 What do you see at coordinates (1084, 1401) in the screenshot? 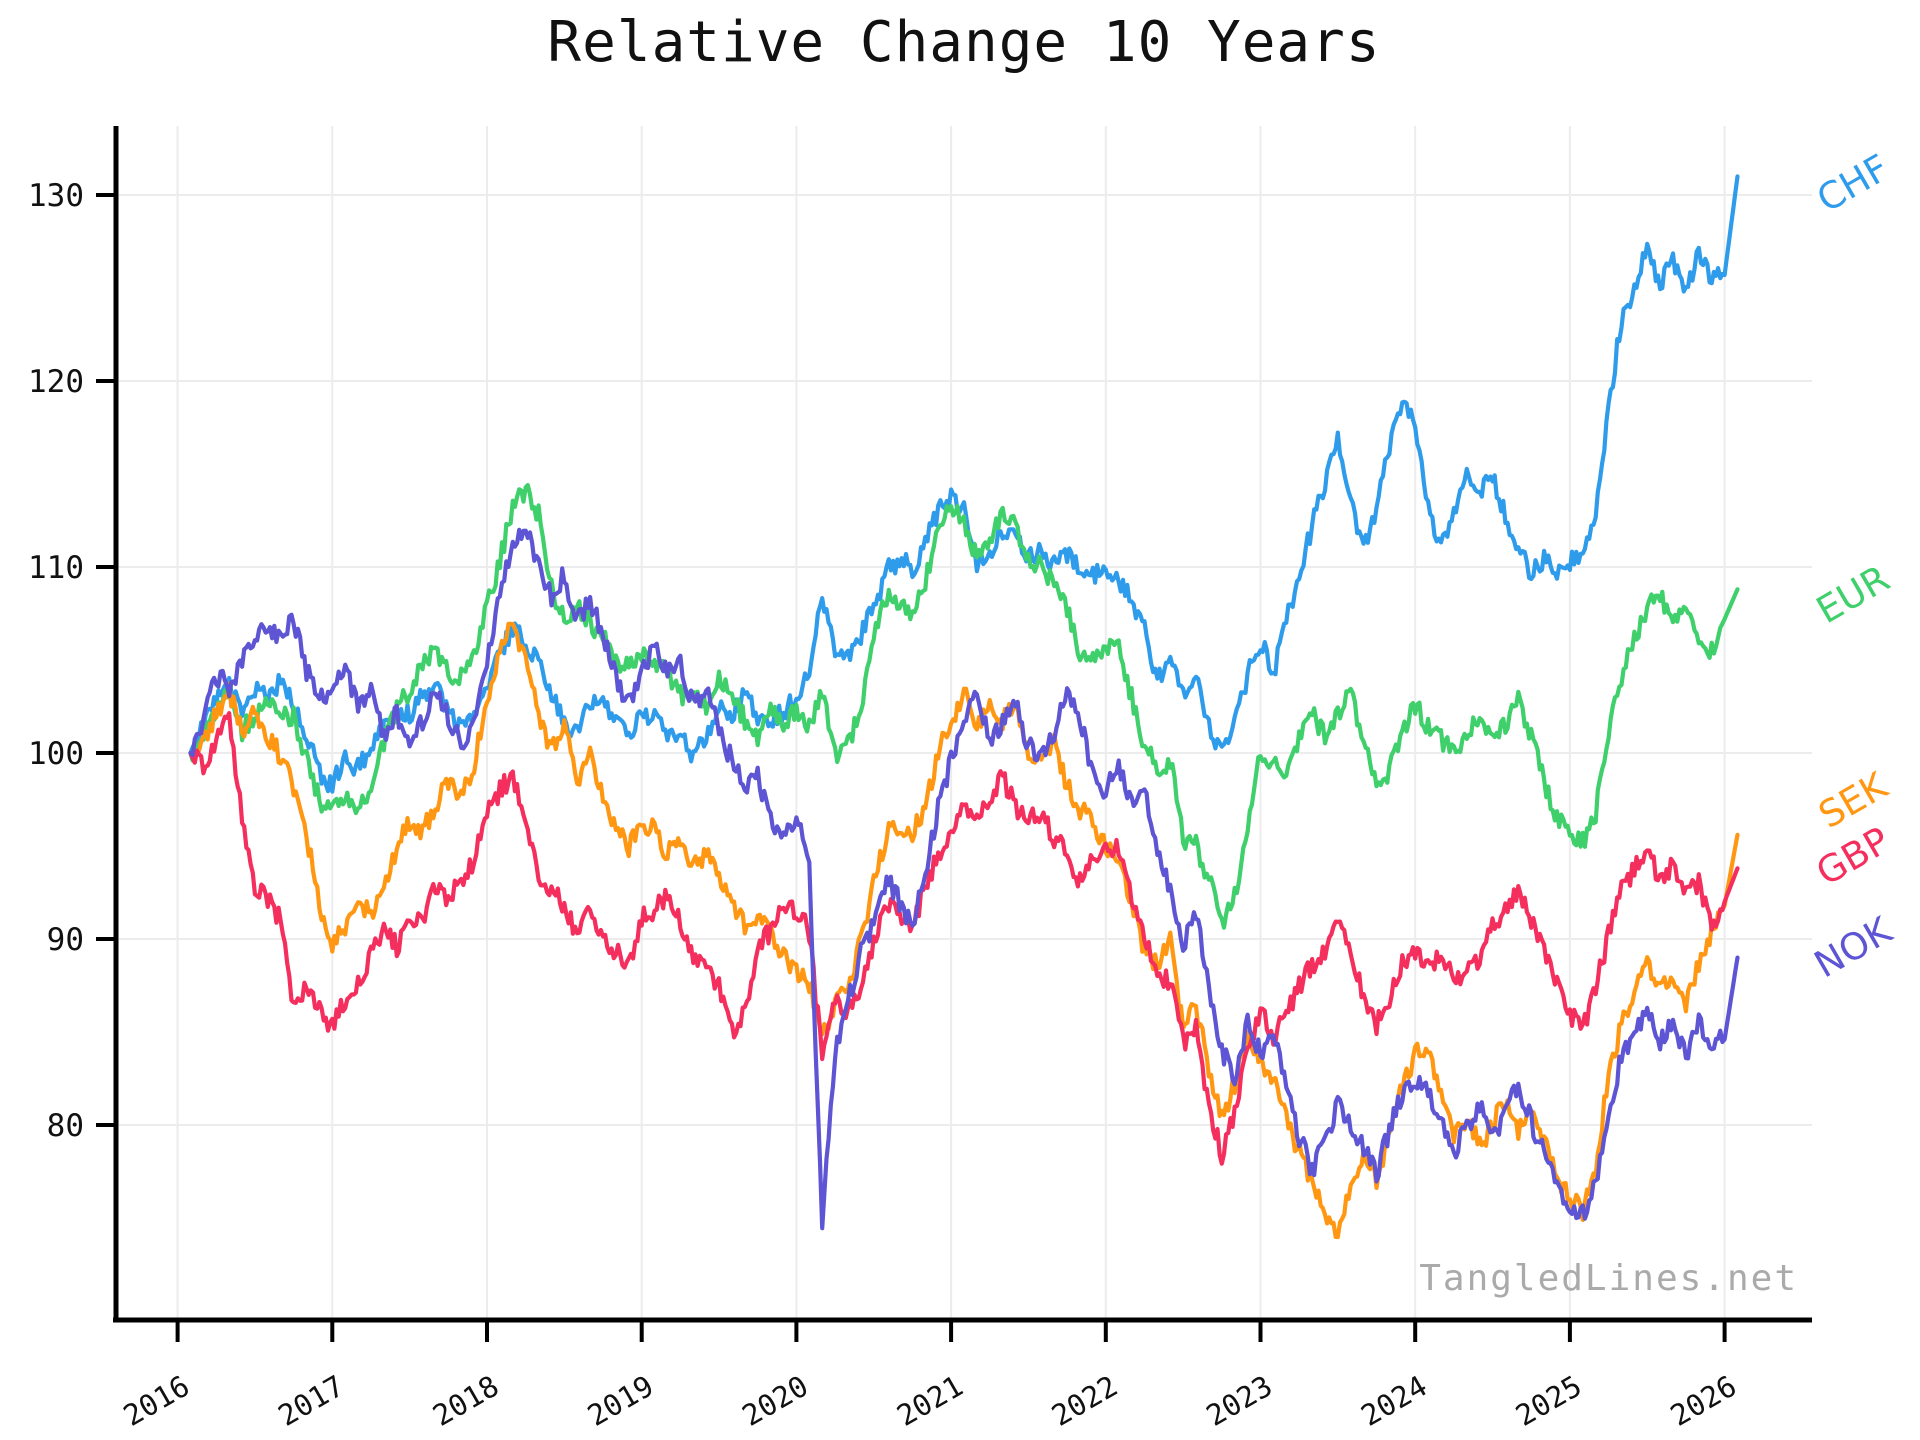
I see `x-tick-label-2022: 2022` at bounding box center [1084, 1401].